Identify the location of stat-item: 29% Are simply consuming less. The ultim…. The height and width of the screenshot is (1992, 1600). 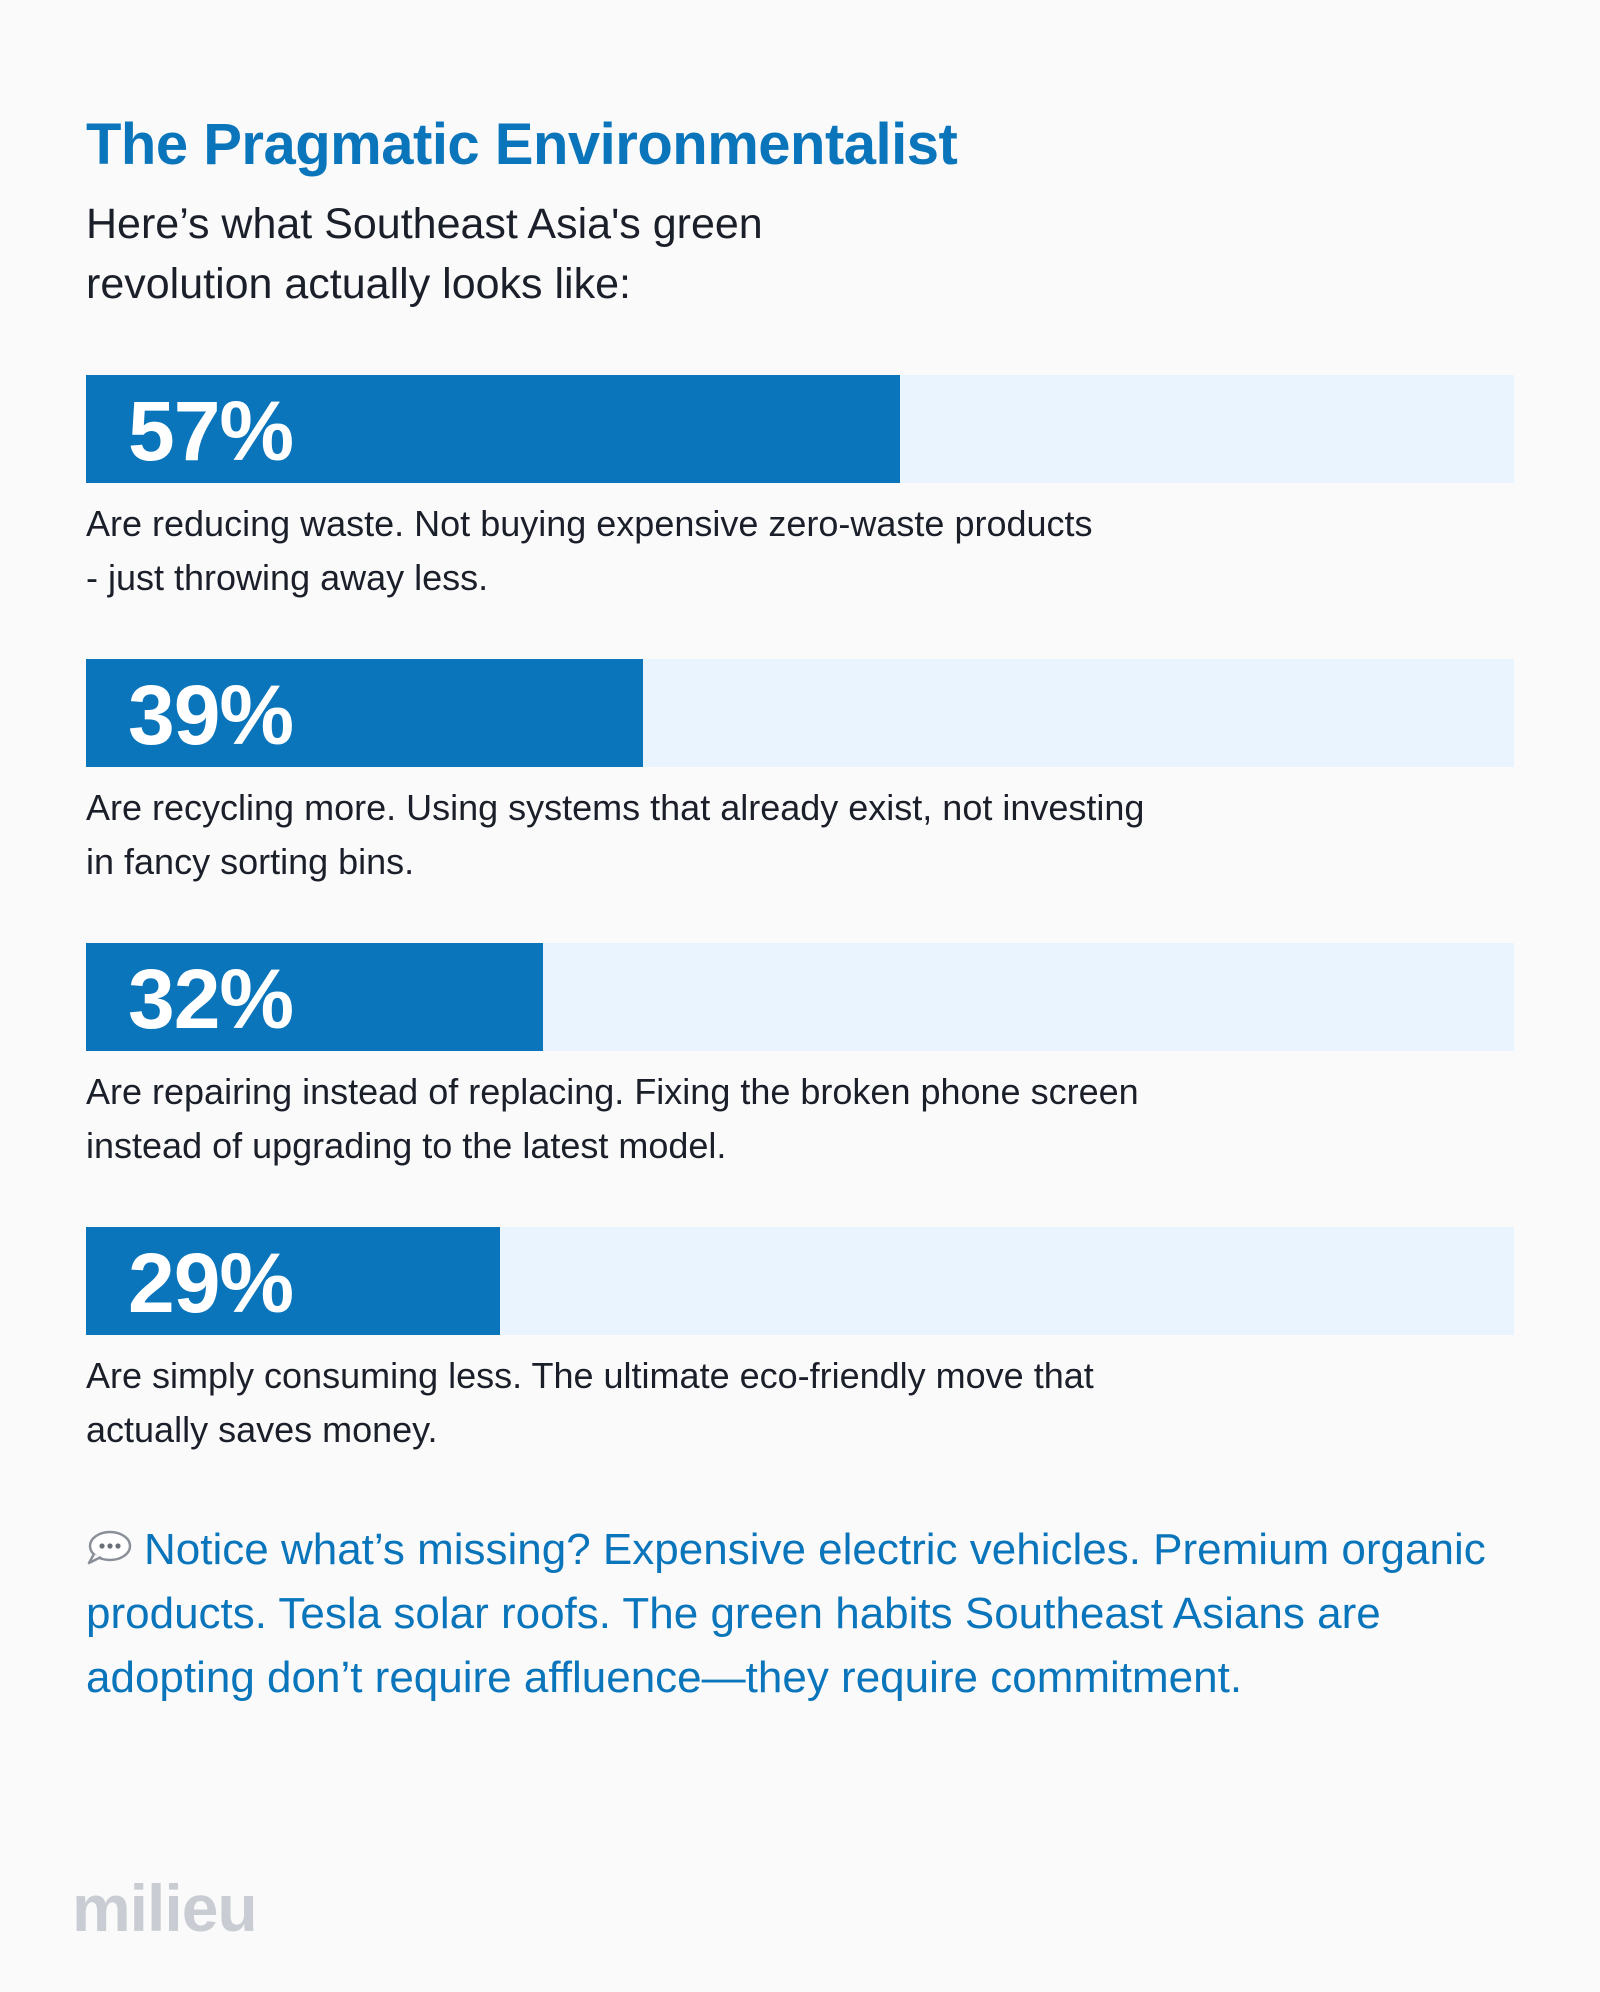
(800, 1342).